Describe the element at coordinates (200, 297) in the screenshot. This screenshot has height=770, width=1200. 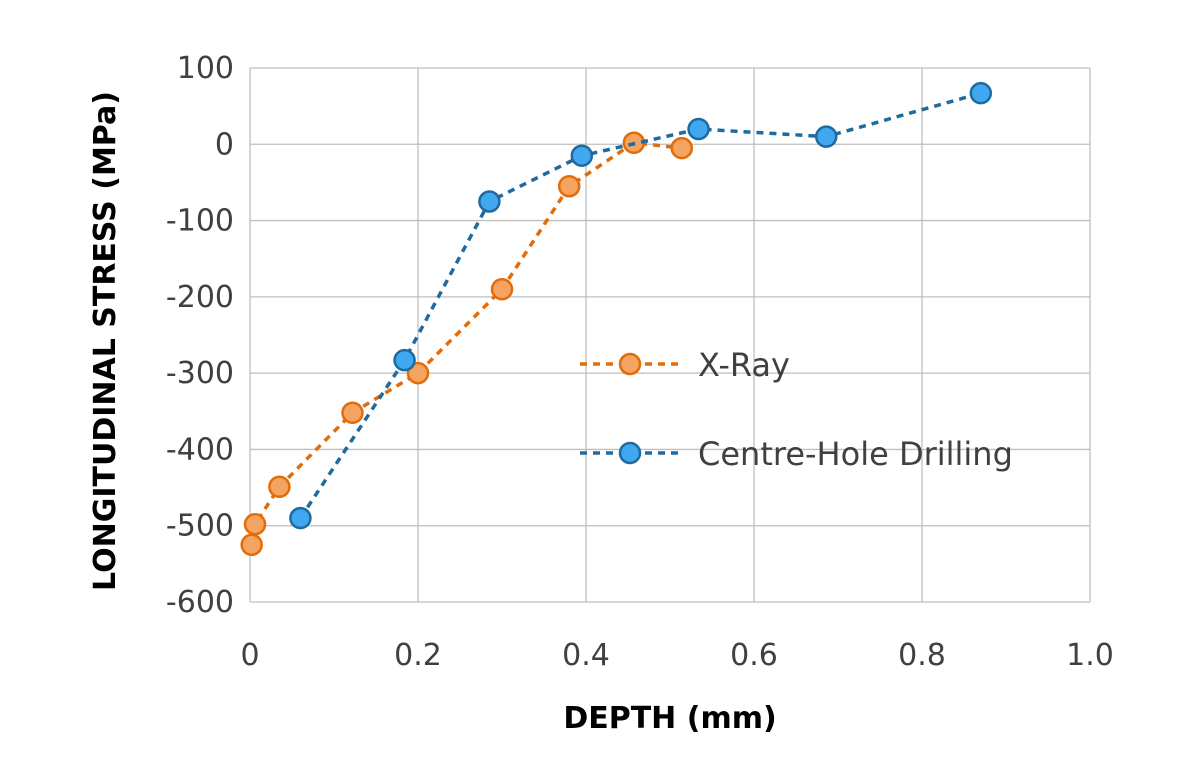
I see `y-tick-label: -200` at that location.